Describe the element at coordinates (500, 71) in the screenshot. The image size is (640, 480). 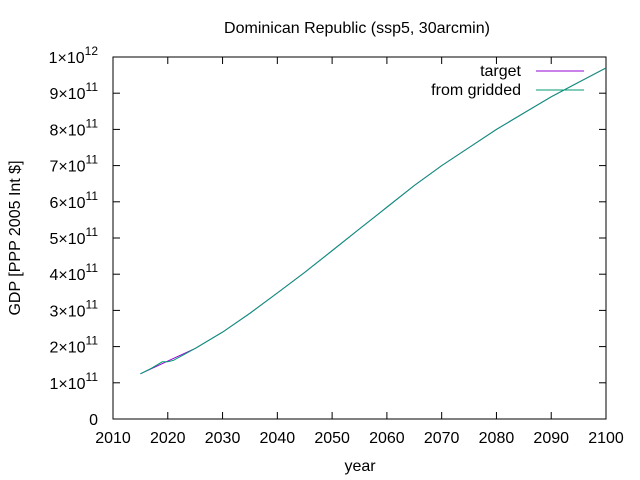
I see `legend-label: target` at that location.